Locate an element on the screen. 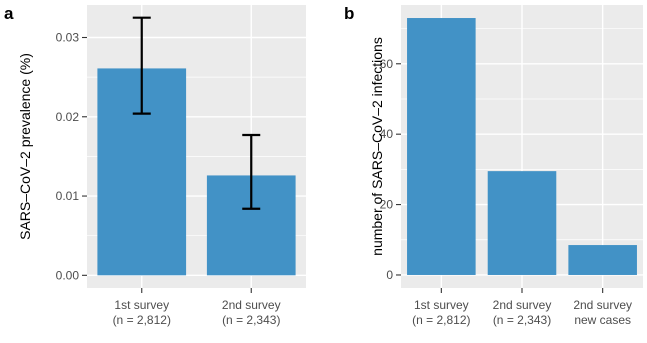  x-tick-label: 2nd survey new cases is located at coordinates (602, 312).